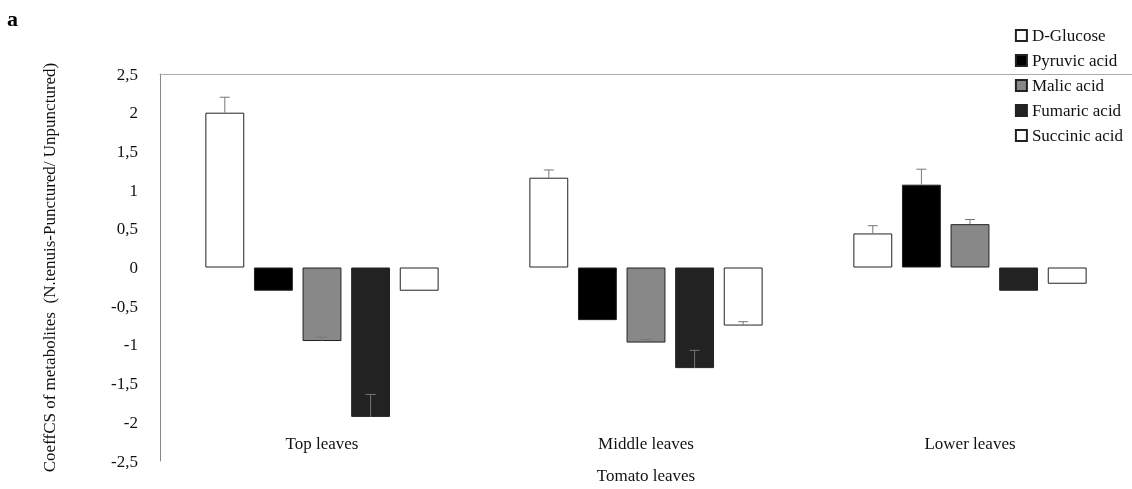 This screenshot has height=489, width=1132. What do you see at coordinates (12, 18) in the screenshot?
I see `chart-title: a` at bounding box center [12, 18].